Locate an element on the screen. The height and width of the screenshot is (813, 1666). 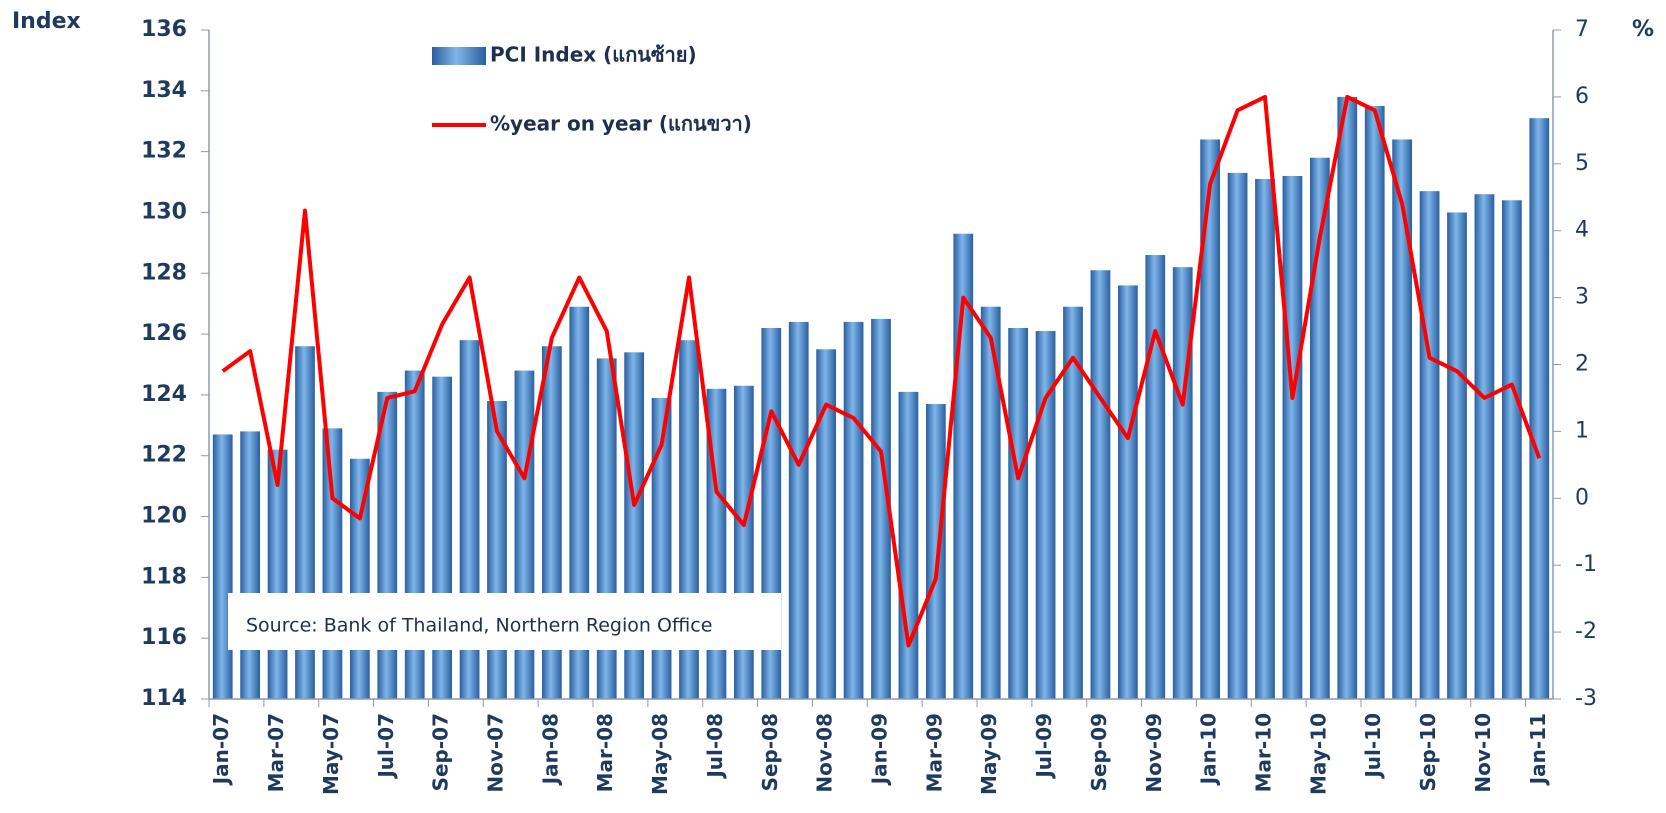
y-tick-label: 128 is located at coordinates (164, 272).